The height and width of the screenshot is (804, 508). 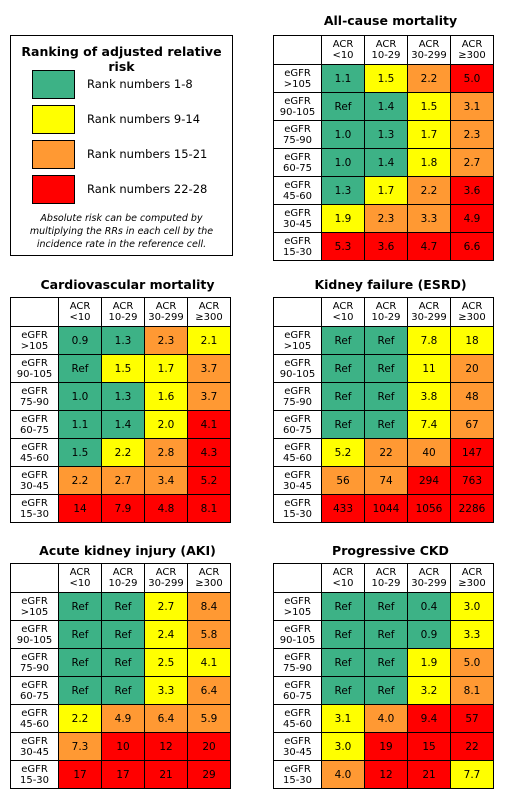 What do you see at coordinates (472, 690) in the screenshot?
I see `risk-cell: 8.1` at bounding box center [472, 690].